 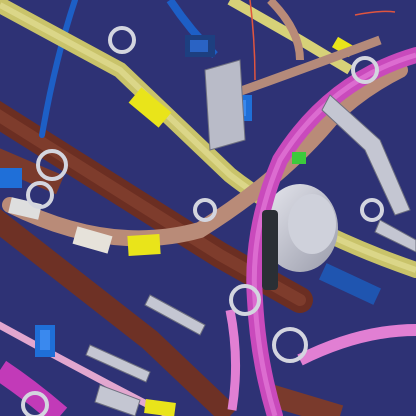 I want to click on dark-sleeve, so click(x=270, y=250).